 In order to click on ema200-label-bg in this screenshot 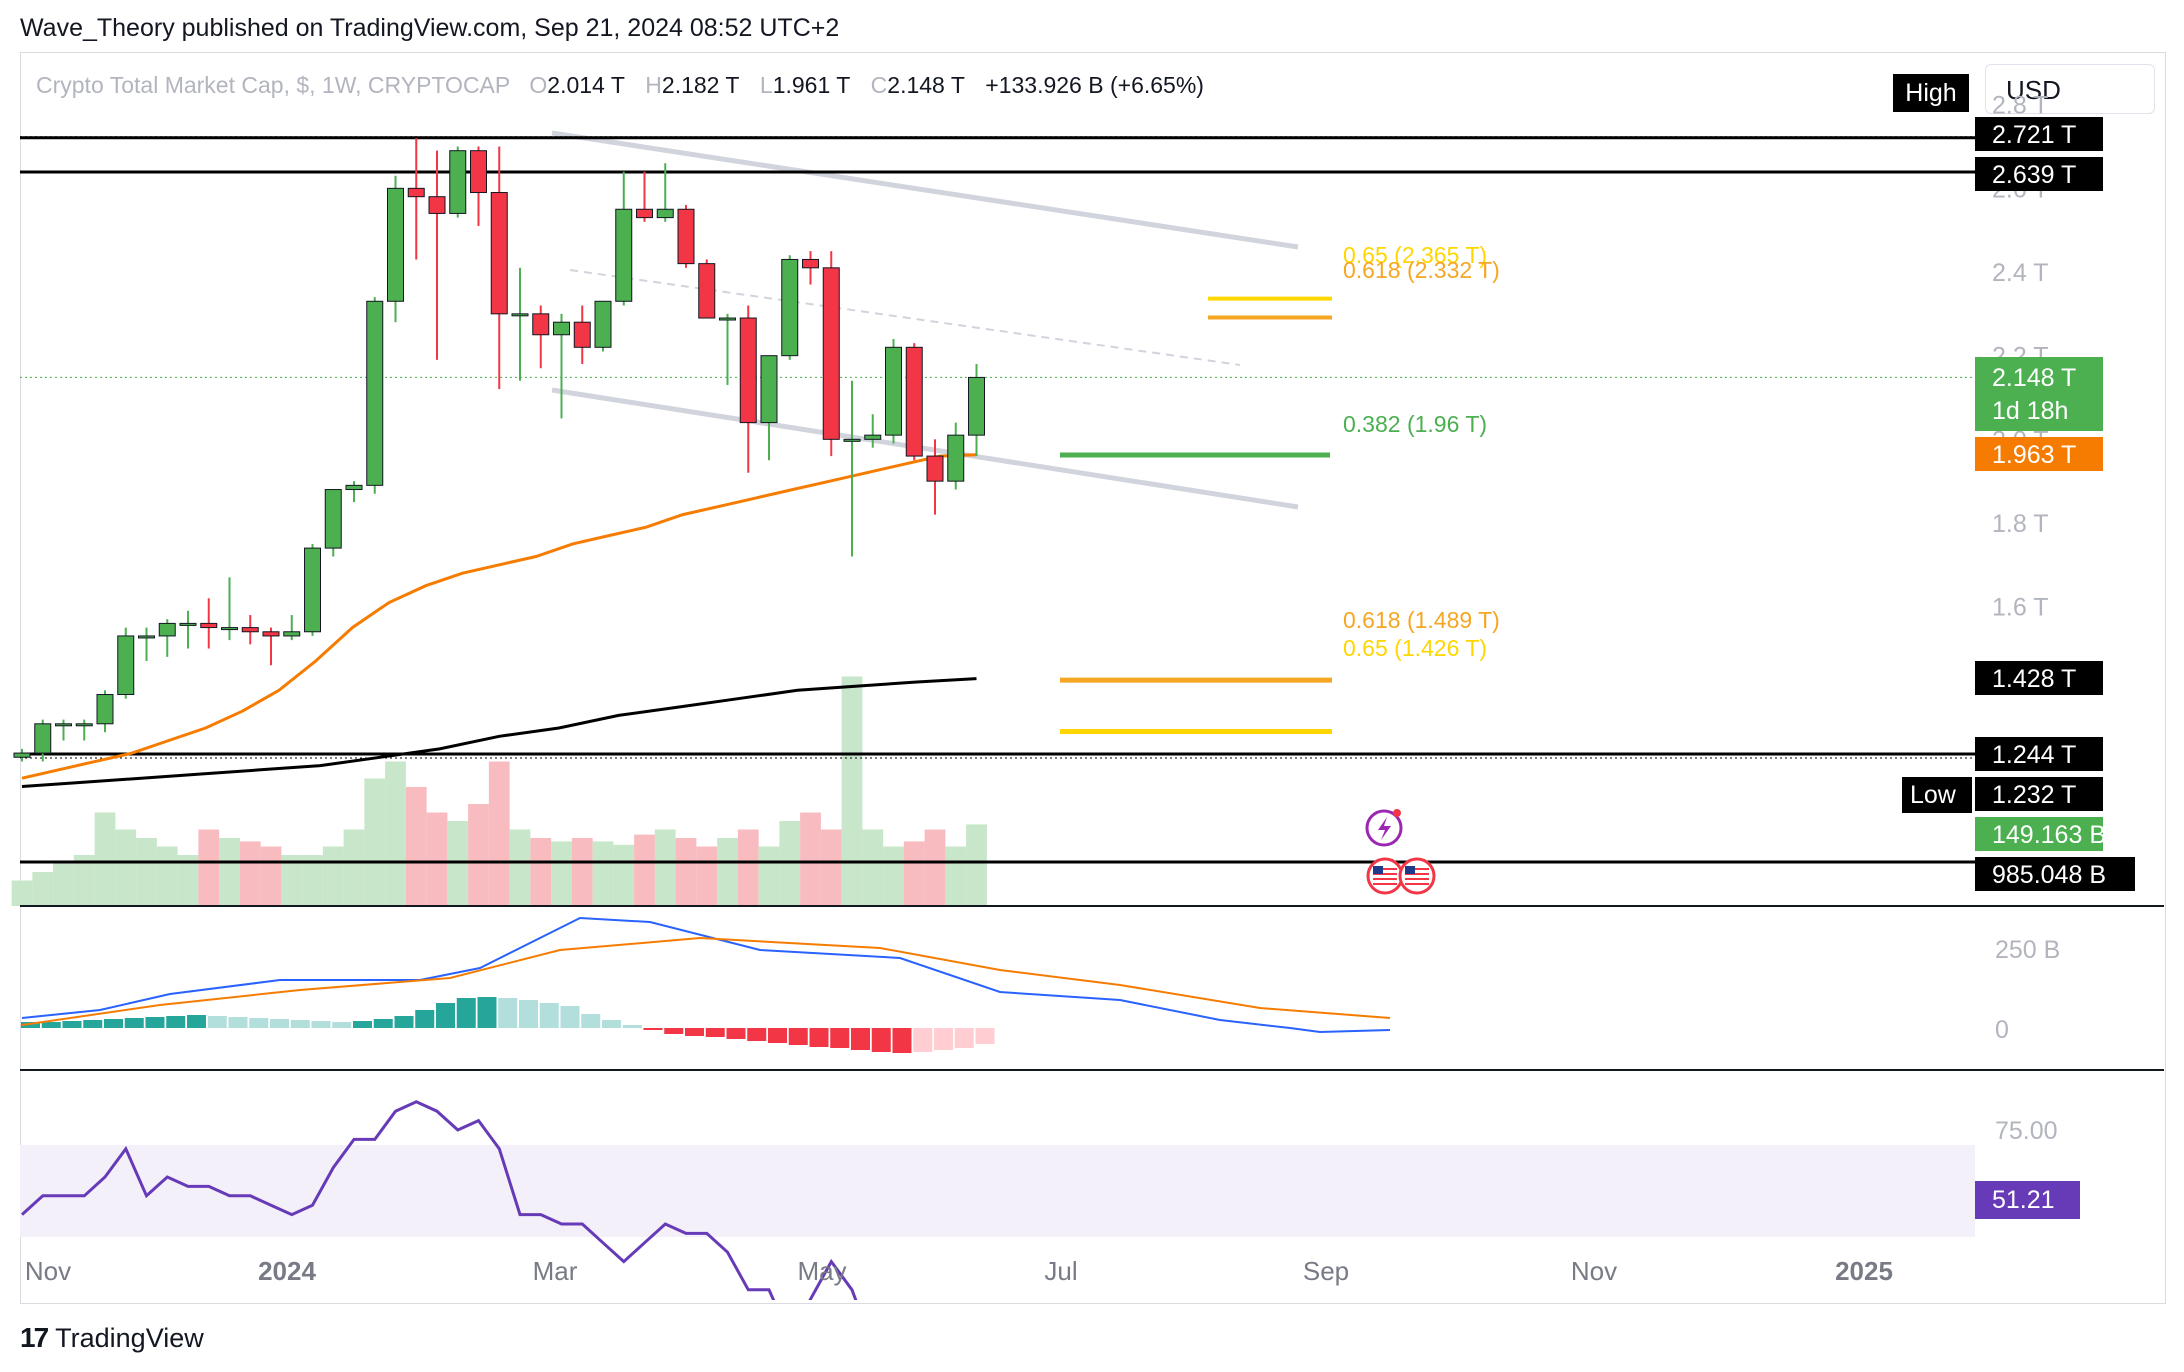, I will do `click(2039, 678)`.